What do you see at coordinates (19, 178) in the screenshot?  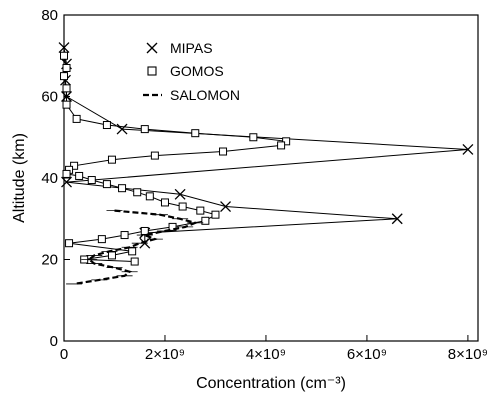 I see `y-axis-label: Altitude (km)` at bounding box center [19, 178].